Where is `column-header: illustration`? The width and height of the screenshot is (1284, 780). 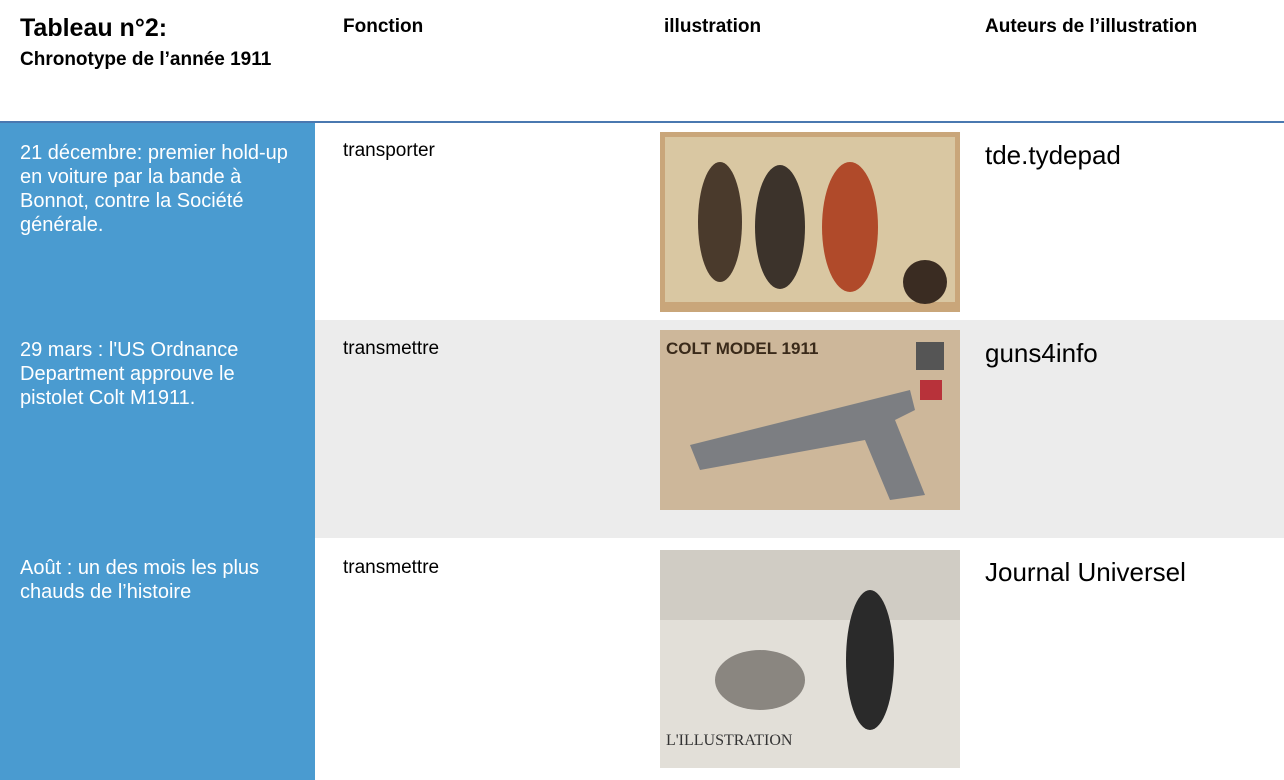
column-header: illustration is located at coordinates (713, 26).